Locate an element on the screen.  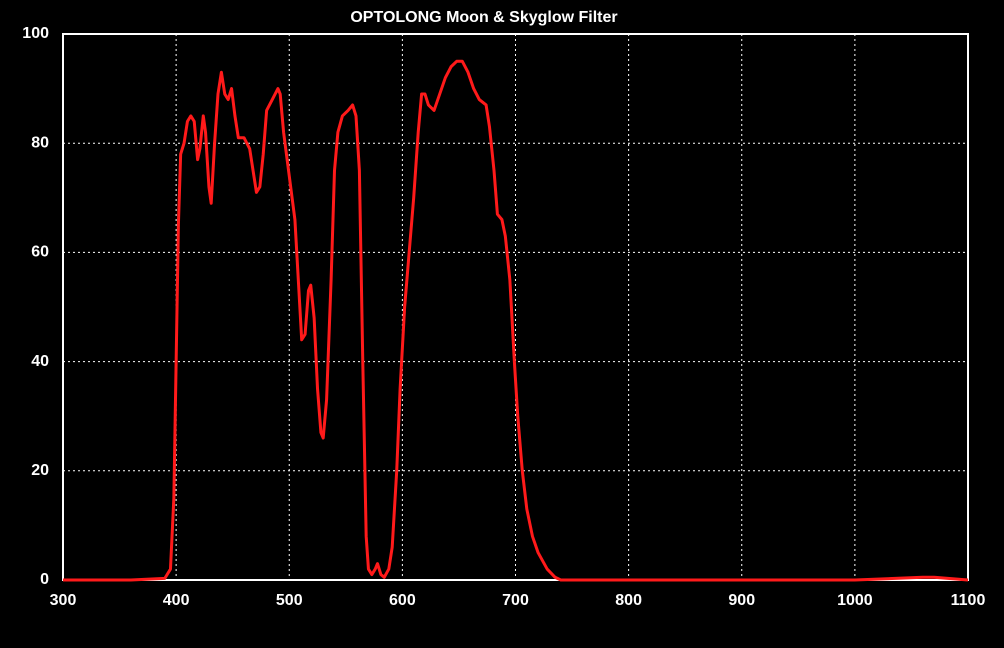
y-tick-label: 60 is located at coordinates (40, 252).